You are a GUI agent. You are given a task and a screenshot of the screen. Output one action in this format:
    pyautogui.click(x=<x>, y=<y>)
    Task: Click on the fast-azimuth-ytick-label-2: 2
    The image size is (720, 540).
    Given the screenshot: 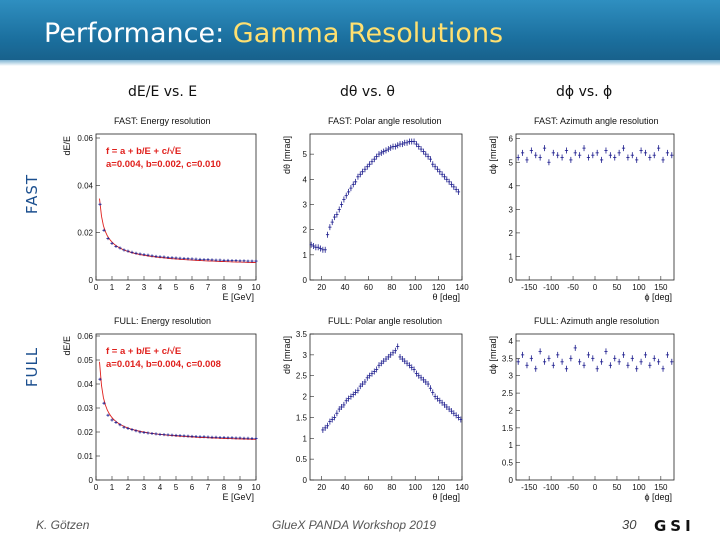 What is the action you would take?
    pyautogui.click(x=511, y=233)
    